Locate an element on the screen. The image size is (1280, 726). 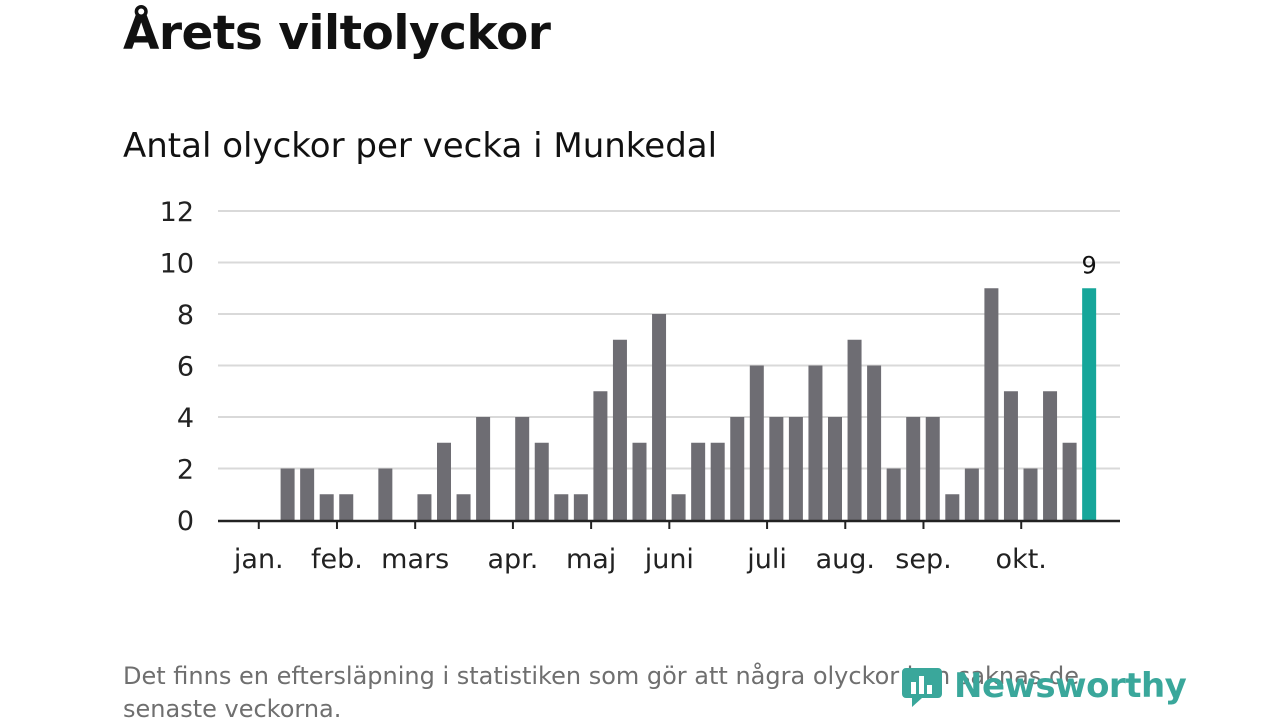
chart-title: Årets viltolyckor is located at coordinates (337, 33).